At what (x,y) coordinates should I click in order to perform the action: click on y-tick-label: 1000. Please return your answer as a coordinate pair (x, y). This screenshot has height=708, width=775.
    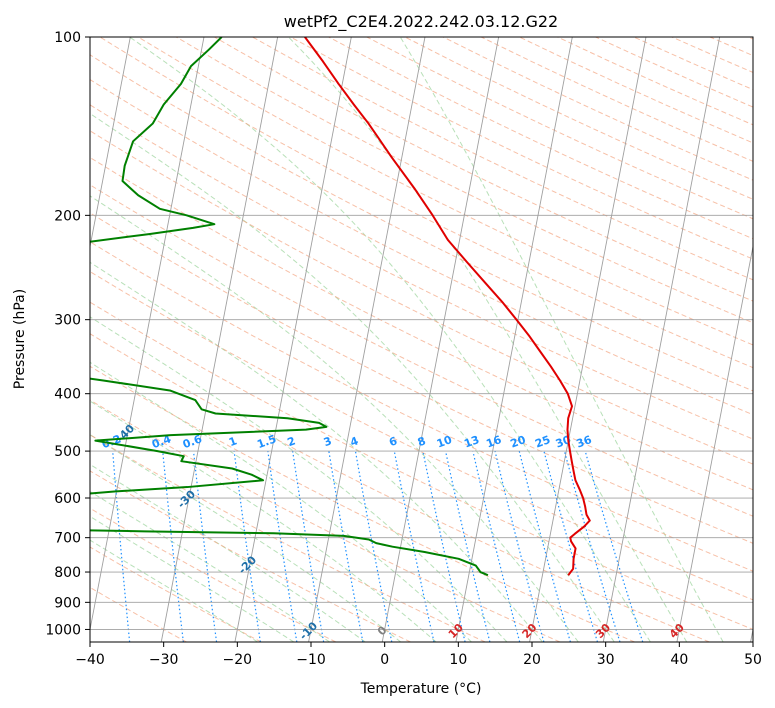
    Looking at the image, I should click on (63, 630).